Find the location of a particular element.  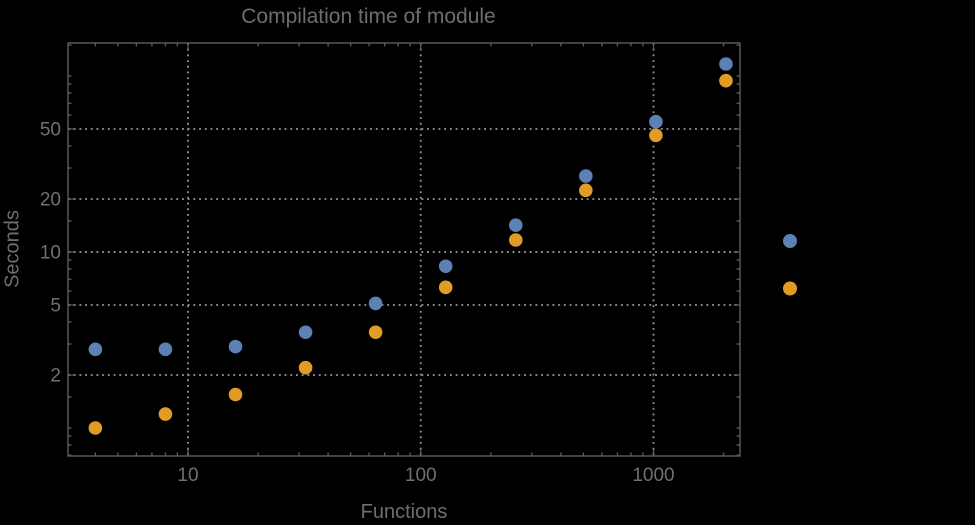

y-tick-label-20: 20 is located at coordinates (50, 200).